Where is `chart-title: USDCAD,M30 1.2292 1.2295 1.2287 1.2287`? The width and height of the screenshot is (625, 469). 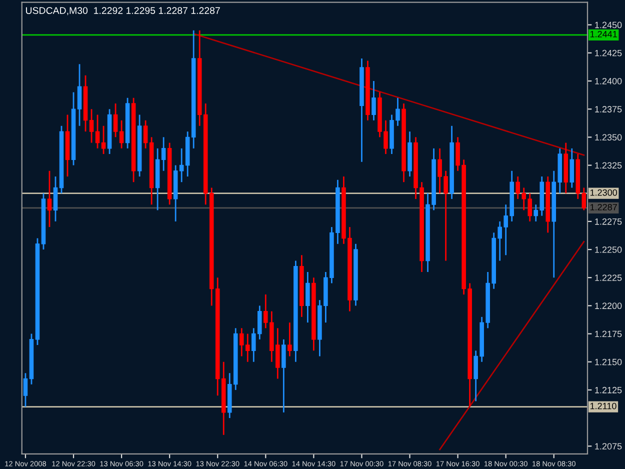 chart-title: USDCAD,M30 1.2292 1.2295 1.2287 1.2287 is located at coordinates (123, 11).